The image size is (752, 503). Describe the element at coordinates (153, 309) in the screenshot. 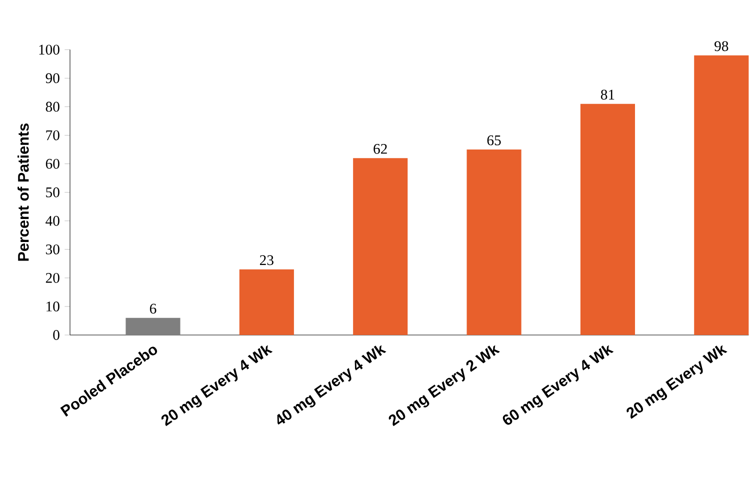

I see `data-label: 6` at that location.